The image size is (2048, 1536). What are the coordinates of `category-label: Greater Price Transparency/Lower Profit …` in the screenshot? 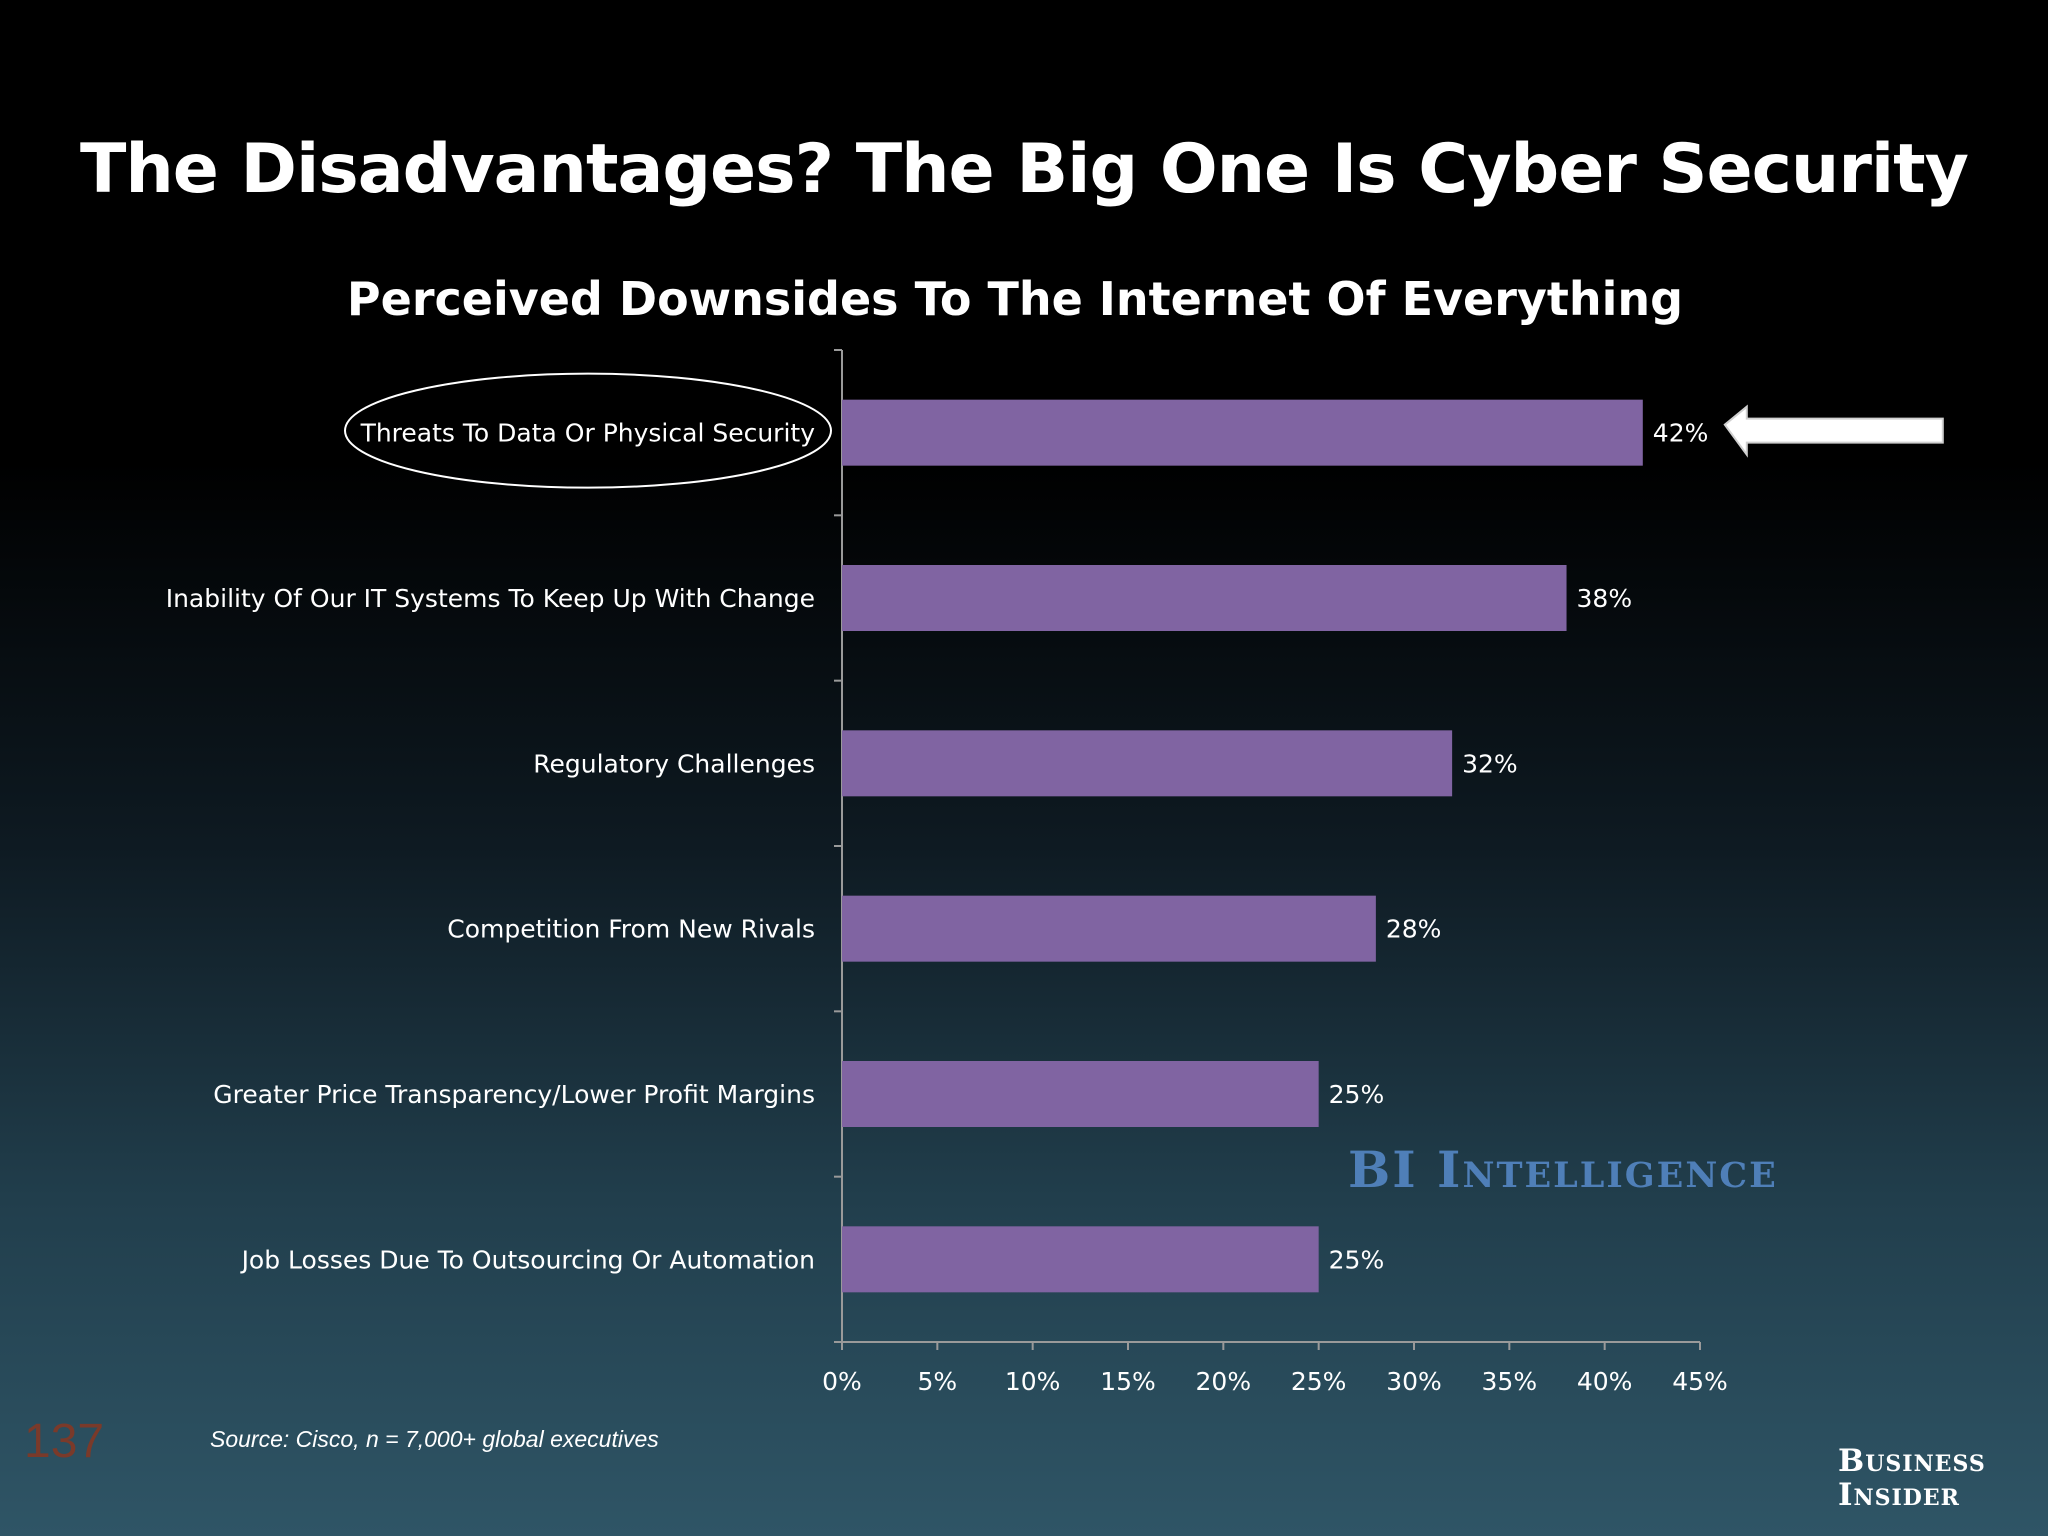 It's located at (514, 1094).